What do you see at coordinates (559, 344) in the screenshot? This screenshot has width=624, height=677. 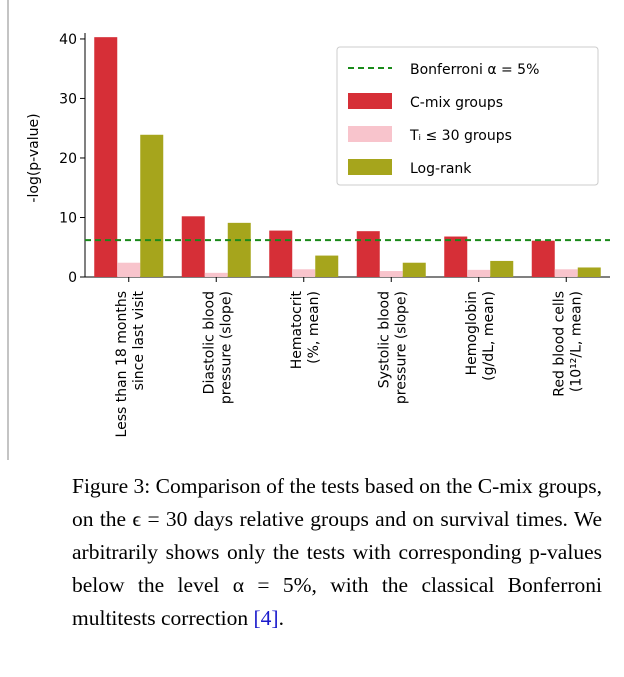 I see `x-tick-label: Red blood cells` at bounding box center [559, 344].